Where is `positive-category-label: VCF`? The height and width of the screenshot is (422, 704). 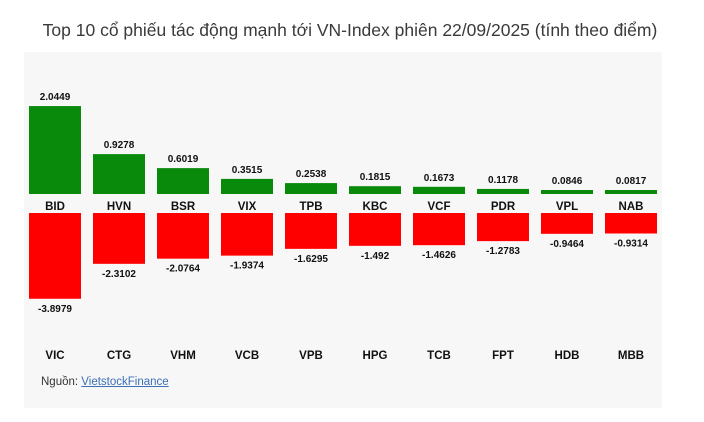
positive-category-label: VCF is located at coordinates (439, 207).